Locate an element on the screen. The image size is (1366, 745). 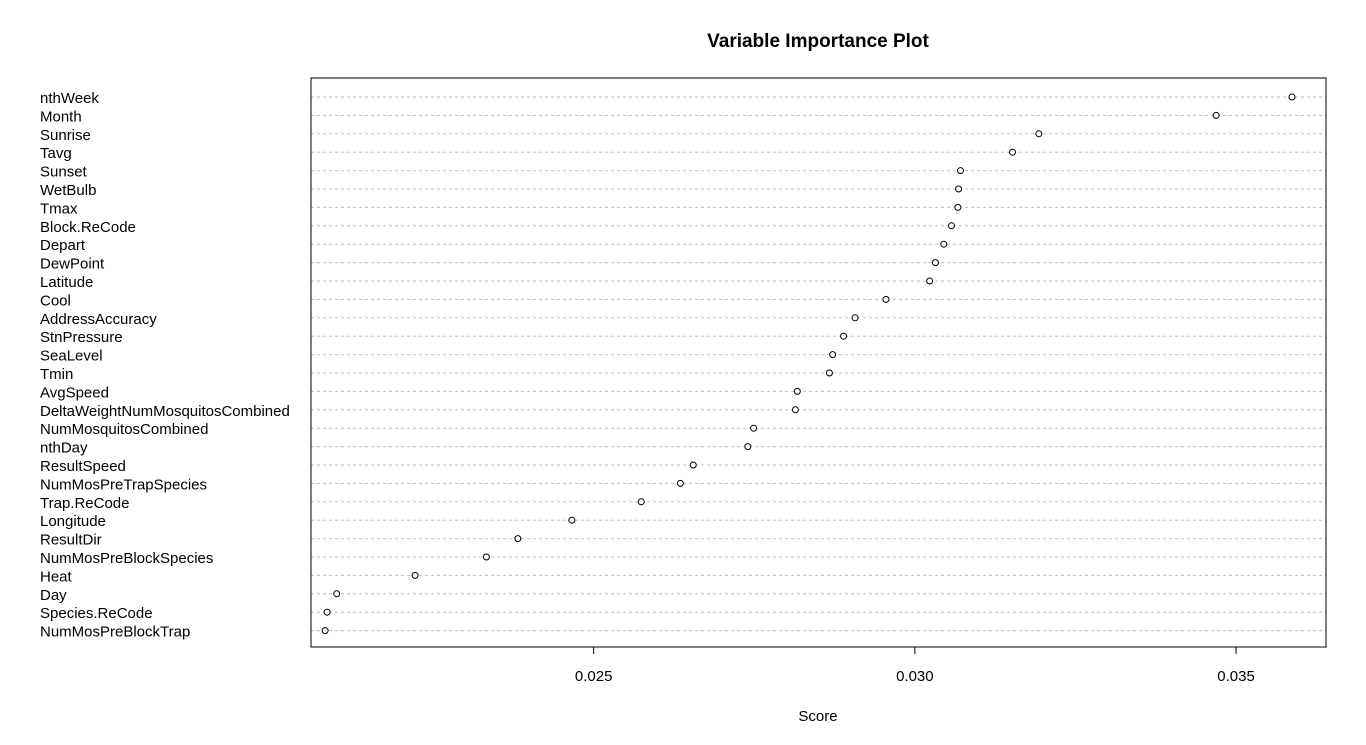
x-tick-label: 0.035 is located at coordinates (1236, 676).